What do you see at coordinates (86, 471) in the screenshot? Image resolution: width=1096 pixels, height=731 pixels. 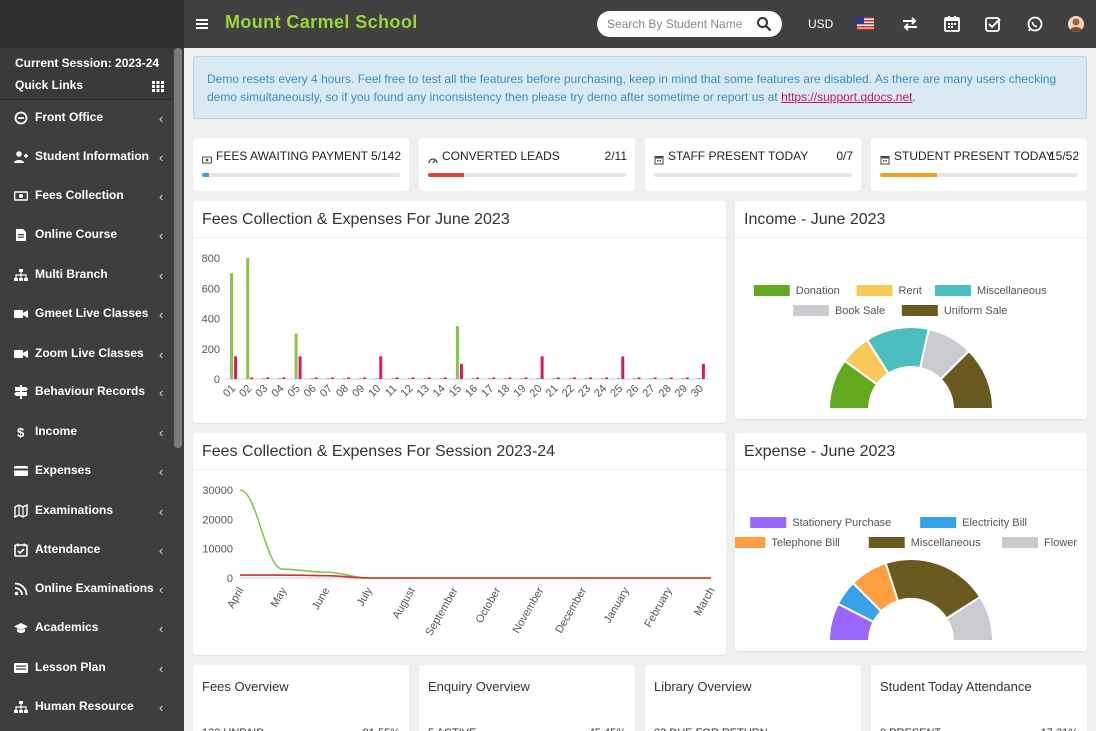 I see `sidebar-item-expenses: Expenses ‹` at bounding box center [86, 471].